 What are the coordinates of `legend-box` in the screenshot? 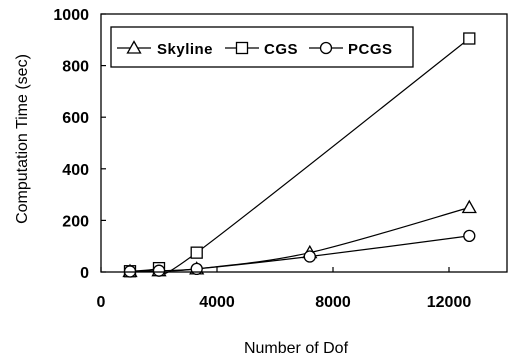 It's located at (262, 47).